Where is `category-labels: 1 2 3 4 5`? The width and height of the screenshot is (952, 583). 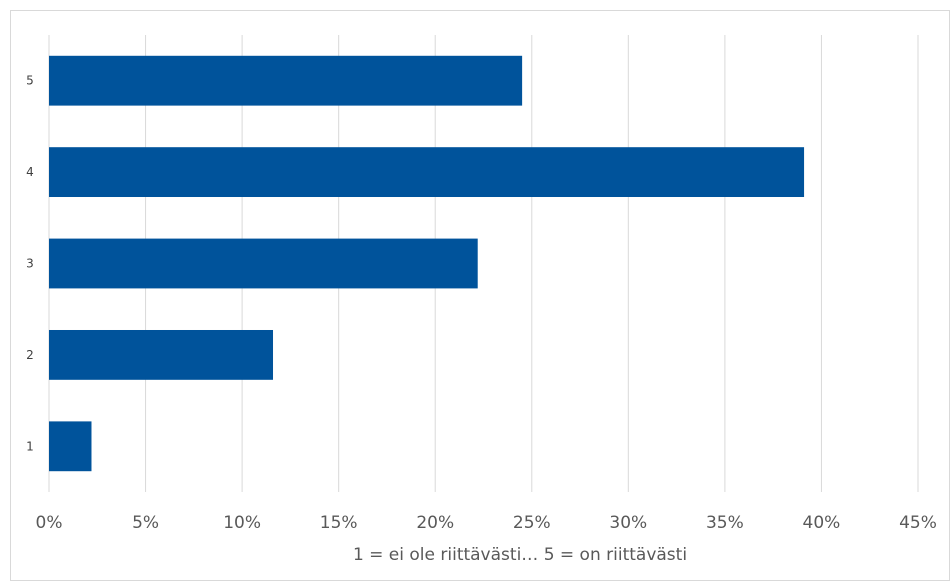
category-labels: 1 2 3 4 5 is located at coordinates (30, 264).